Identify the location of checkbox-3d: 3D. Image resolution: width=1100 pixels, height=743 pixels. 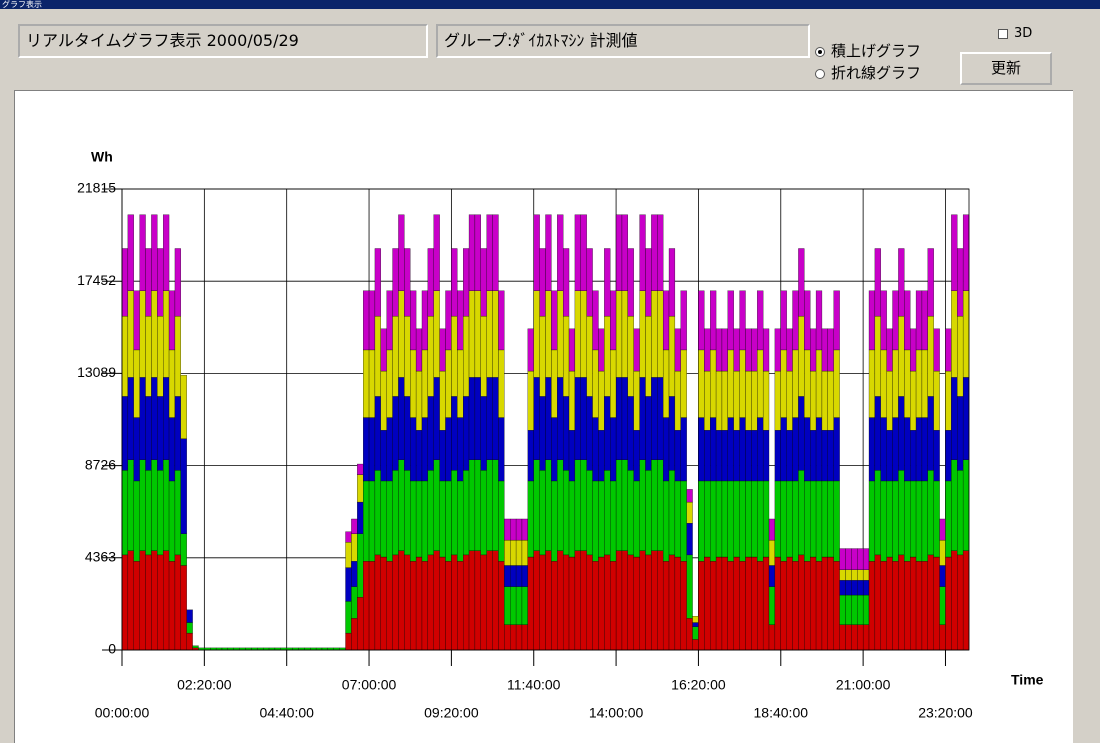
(1015, 33).